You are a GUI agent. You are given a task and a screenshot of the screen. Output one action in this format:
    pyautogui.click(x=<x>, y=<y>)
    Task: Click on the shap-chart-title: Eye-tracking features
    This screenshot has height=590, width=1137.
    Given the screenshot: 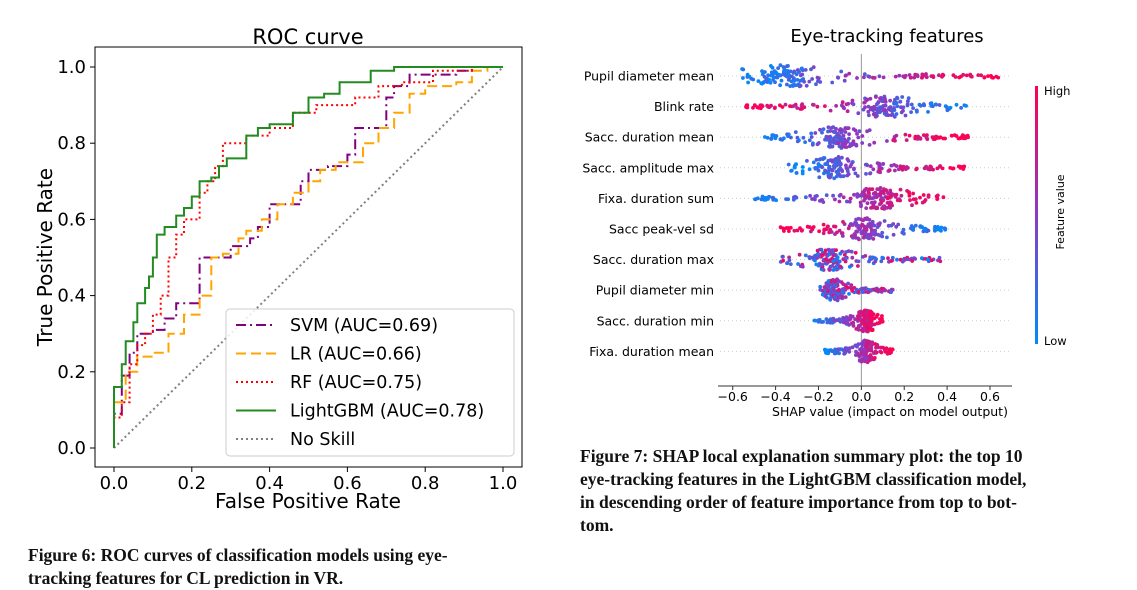 What is the action you would take?
    pyautogui.click(x=886, y=36)
    